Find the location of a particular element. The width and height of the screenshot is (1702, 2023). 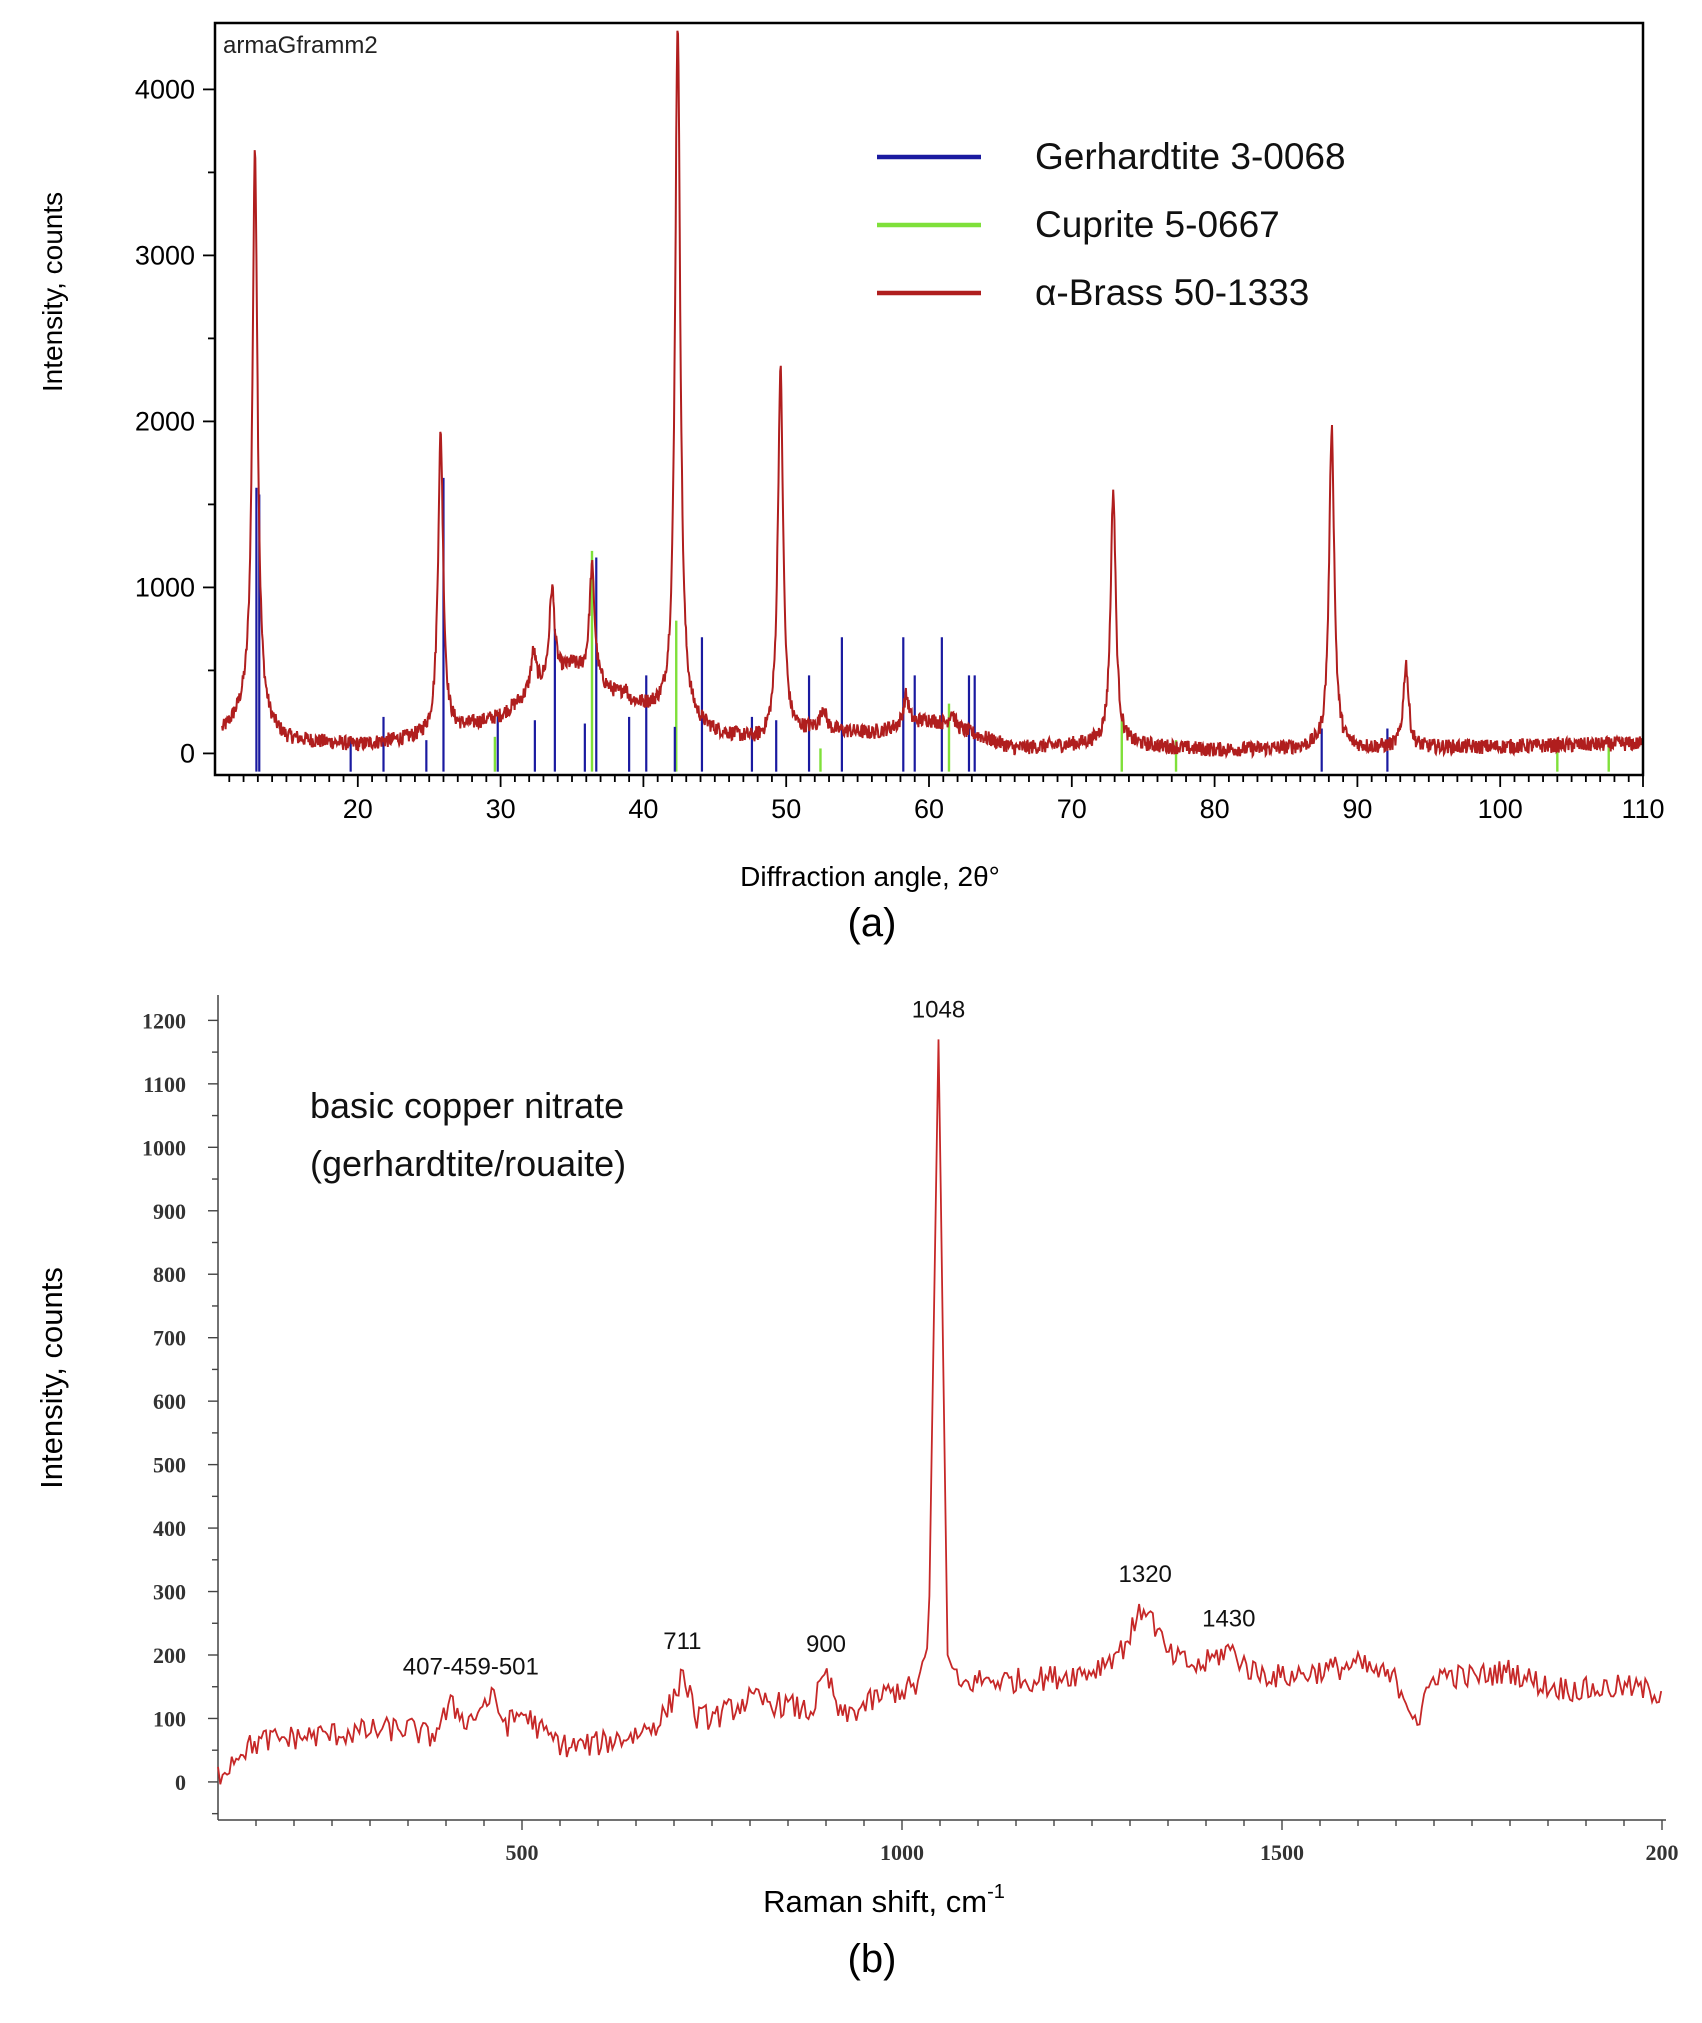

xrd-x-ticks: 20 30 40 50 60 70 80 90 100 110 is located at coordinates (946, 799).